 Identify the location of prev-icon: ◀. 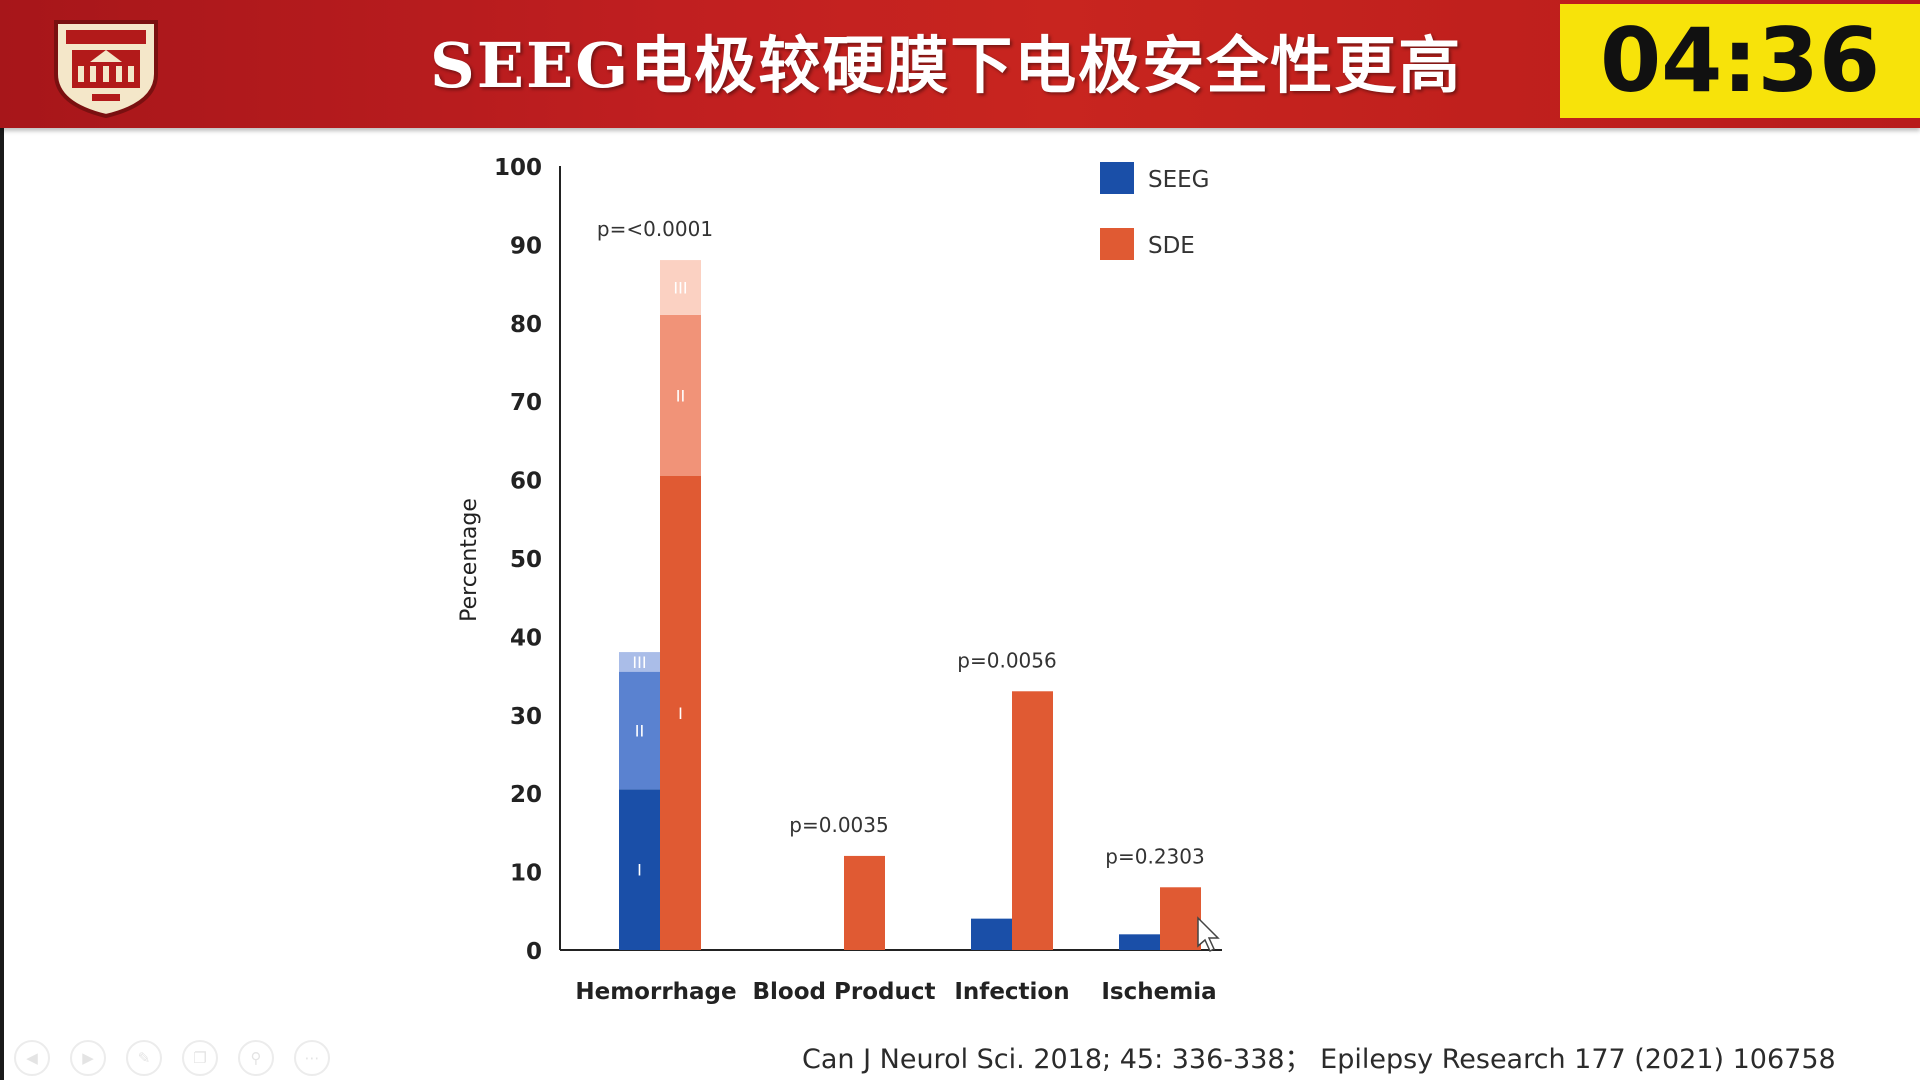
(32, 1058).